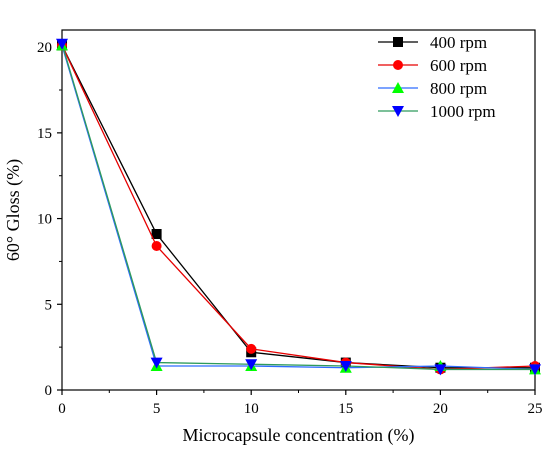  I want to click on legend-item: 800 rpm, so click(432, 88).